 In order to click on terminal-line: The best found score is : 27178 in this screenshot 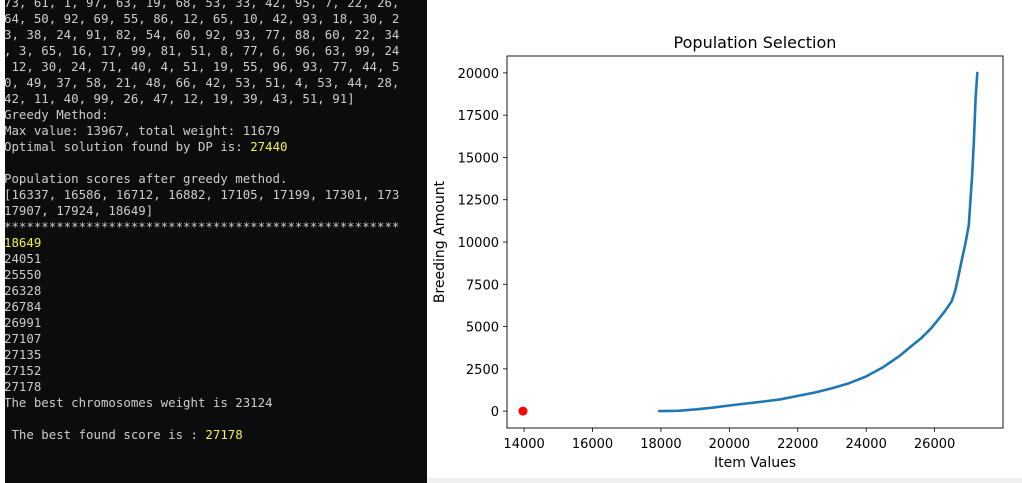, I will do `click(215, 435)`.